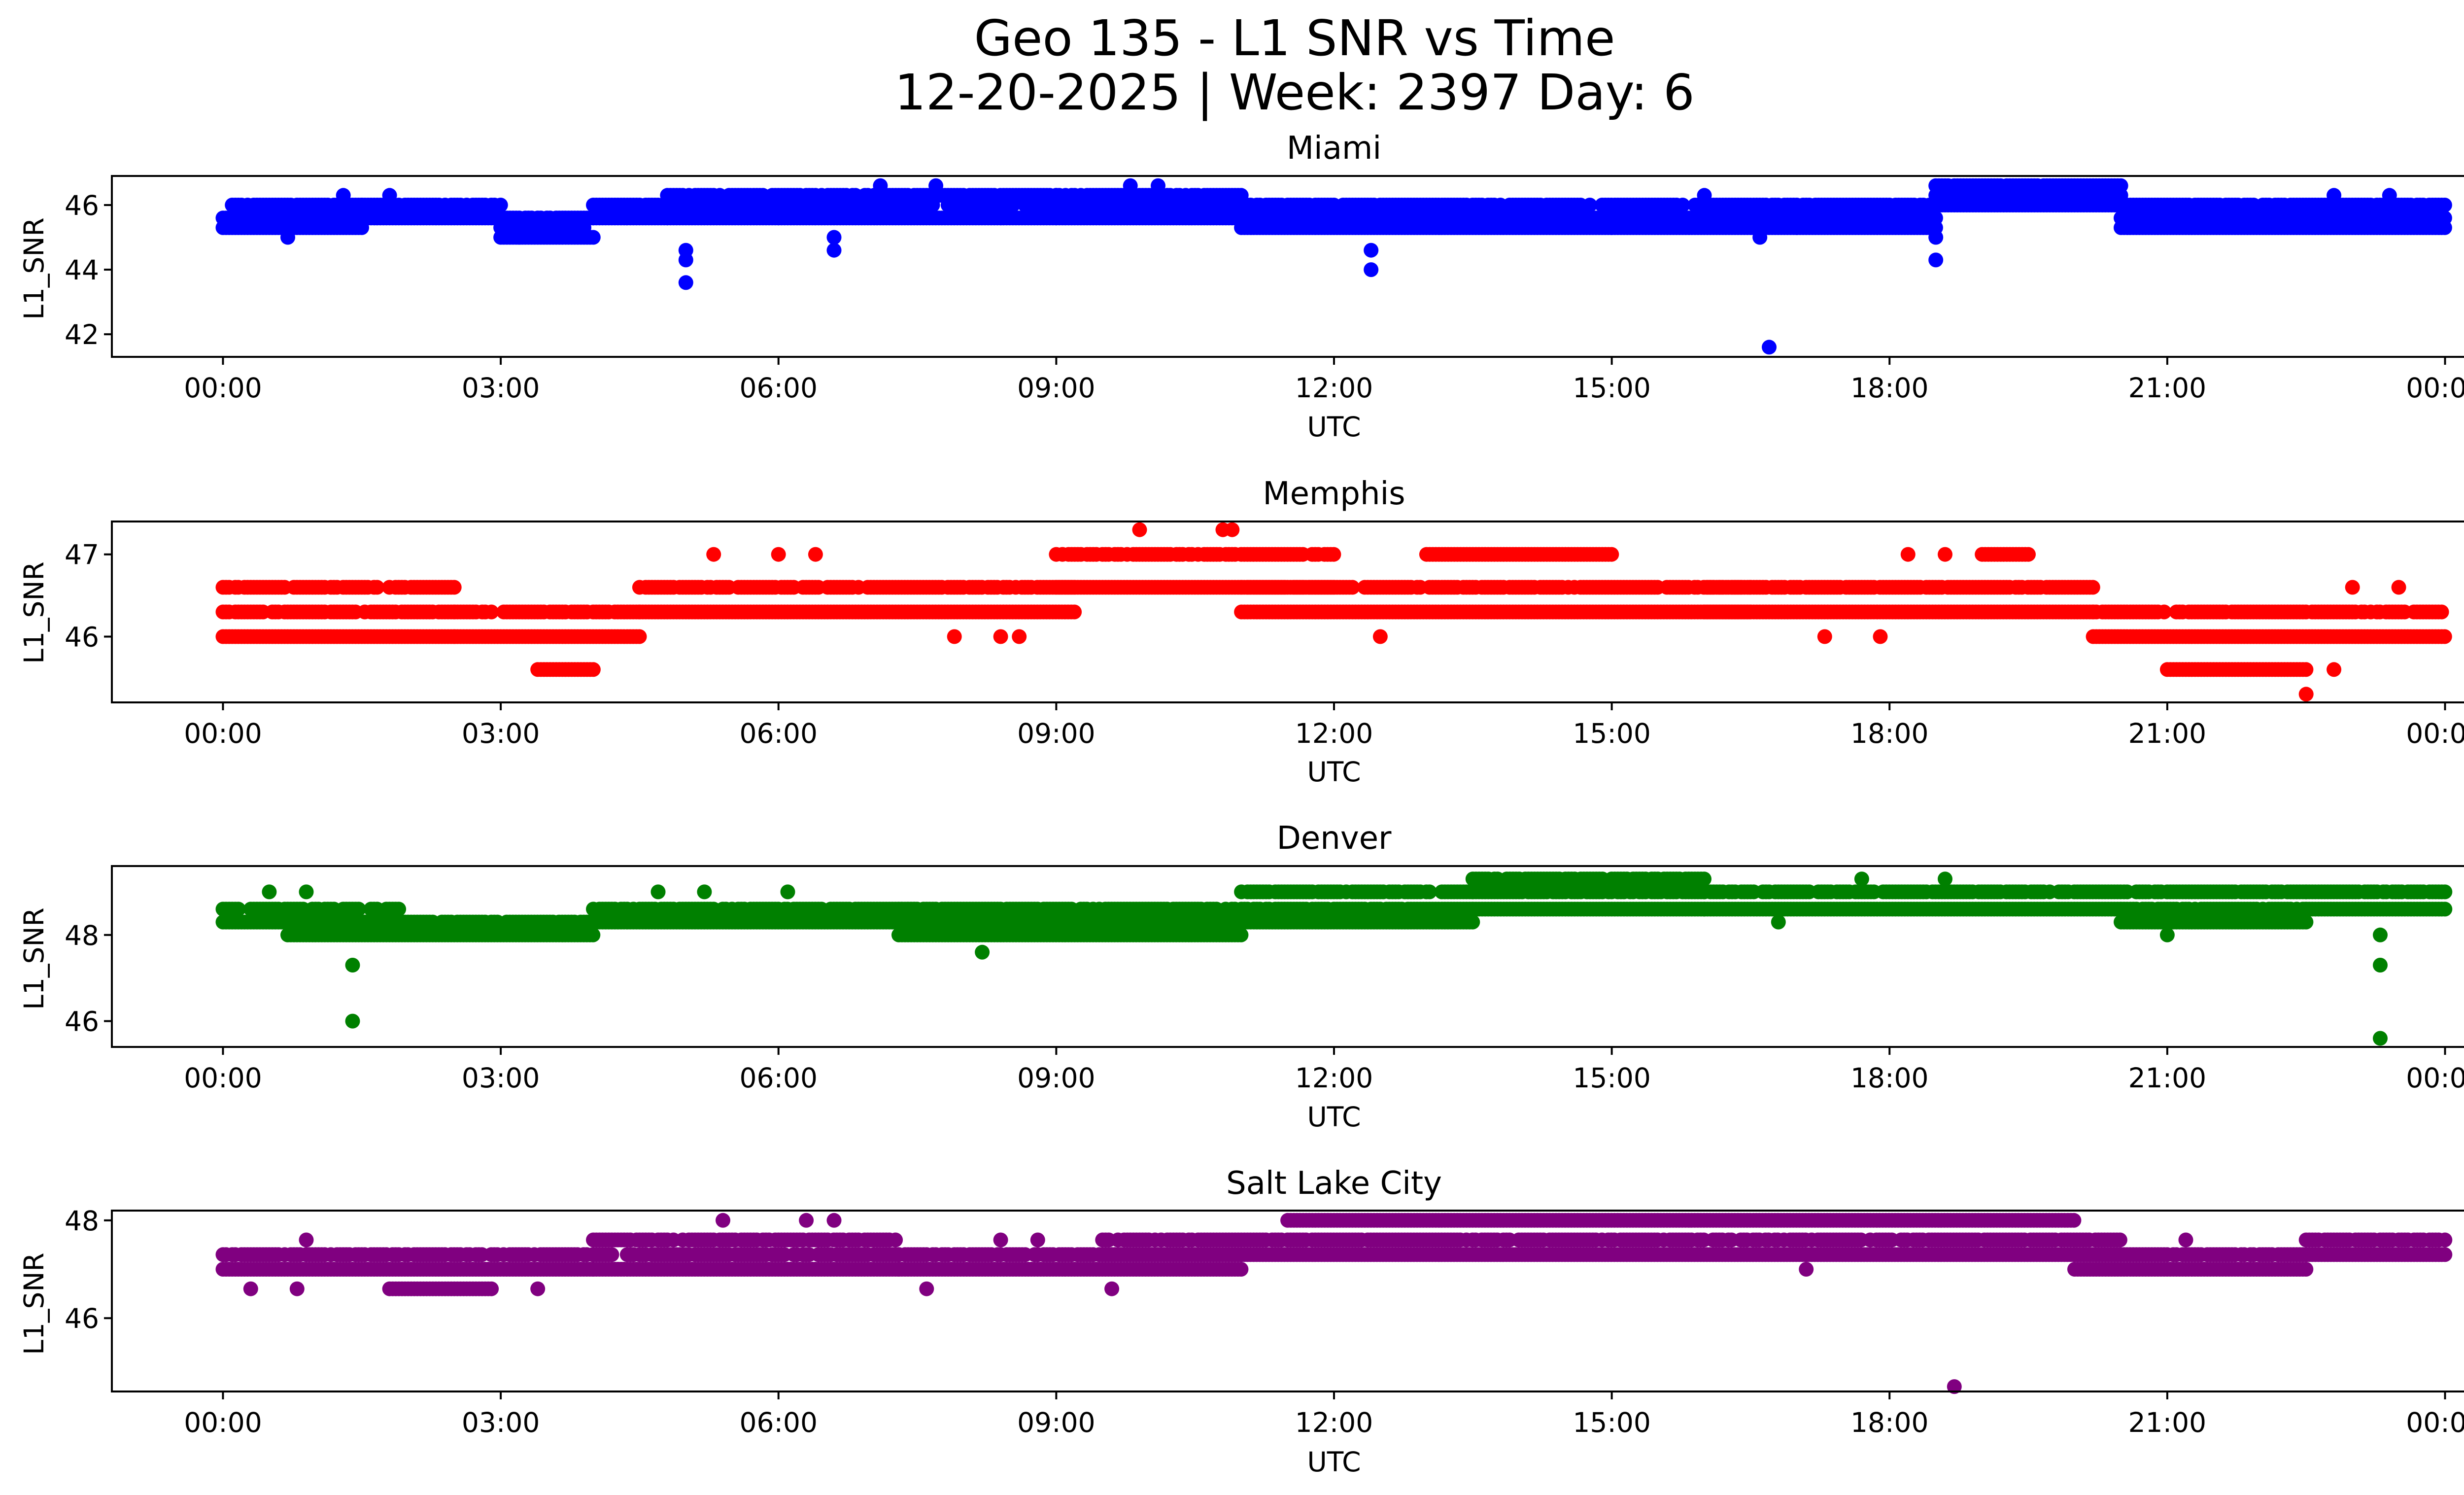 The image size is (2464, 1495). I want to click on panel-title: Denver, so click(1334, 838).